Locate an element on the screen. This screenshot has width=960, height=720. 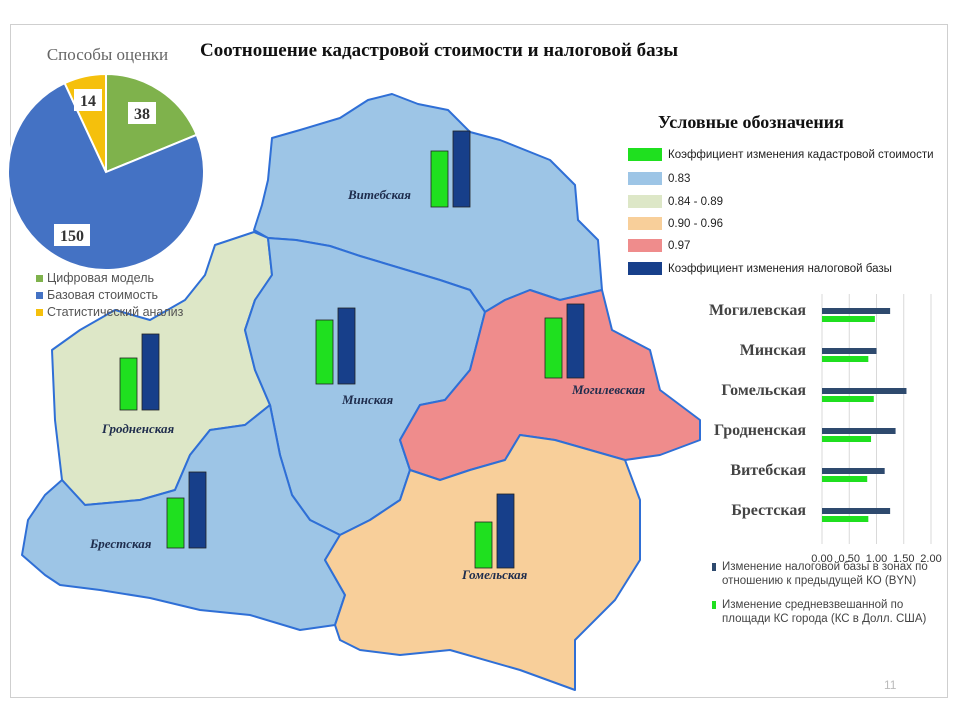
region-label-mogilev: Могилевская is located at coordinates (609, 389).